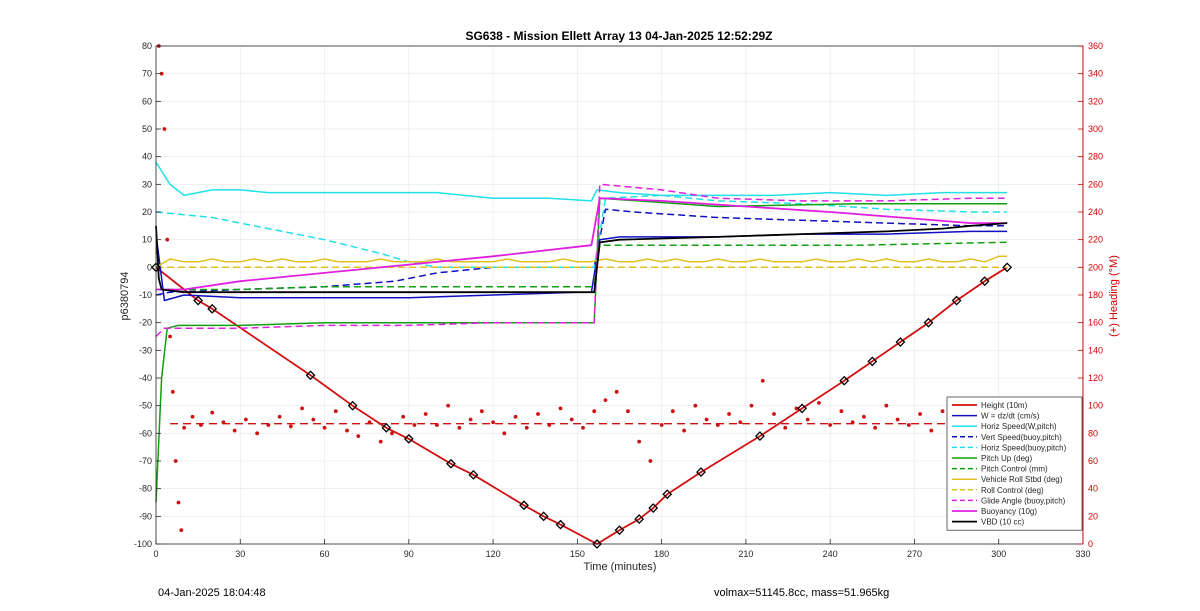 This screenshot has width=1200, height=611. Describe the element at coordinates (147, 240) in the screenshot. I see `y-tick-label: 10` at that location.